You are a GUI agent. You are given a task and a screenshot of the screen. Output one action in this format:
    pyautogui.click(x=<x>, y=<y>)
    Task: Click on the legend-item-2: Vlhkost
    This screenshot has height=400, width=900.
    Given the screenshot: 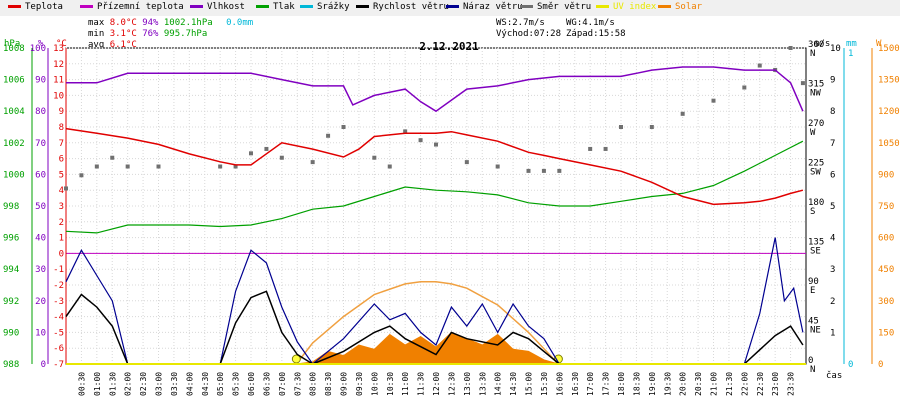 What is the action you would take?
    pyautogui.click(x=217, y=7)
    